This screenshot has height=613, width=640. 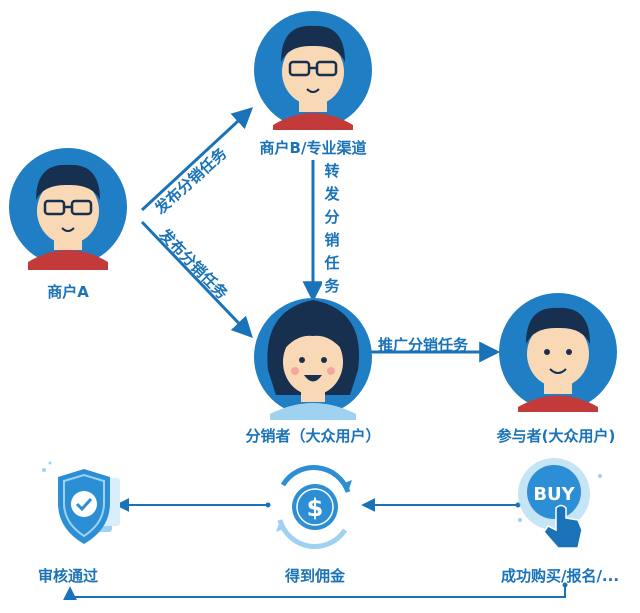 What do you see at coordinates (556, 436) in the screenshot?
I see `participant-label: 参与者(大众用户)` at bounding box center [556, 436].